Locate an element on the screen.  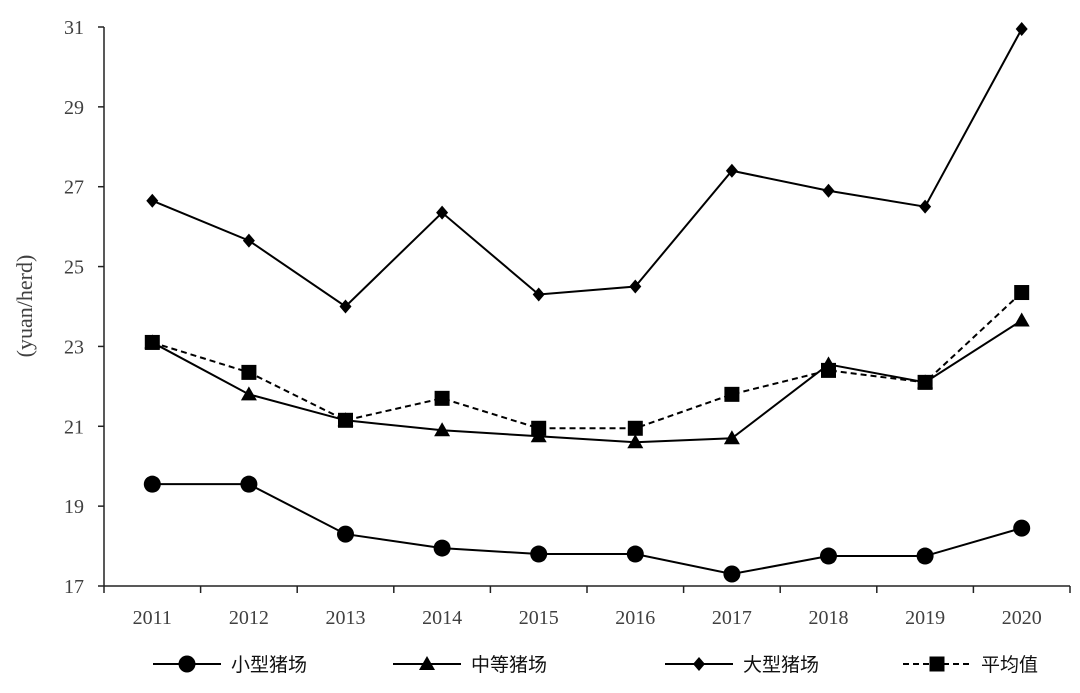
series-1-point-2018 is located at coordinates (828, 556).